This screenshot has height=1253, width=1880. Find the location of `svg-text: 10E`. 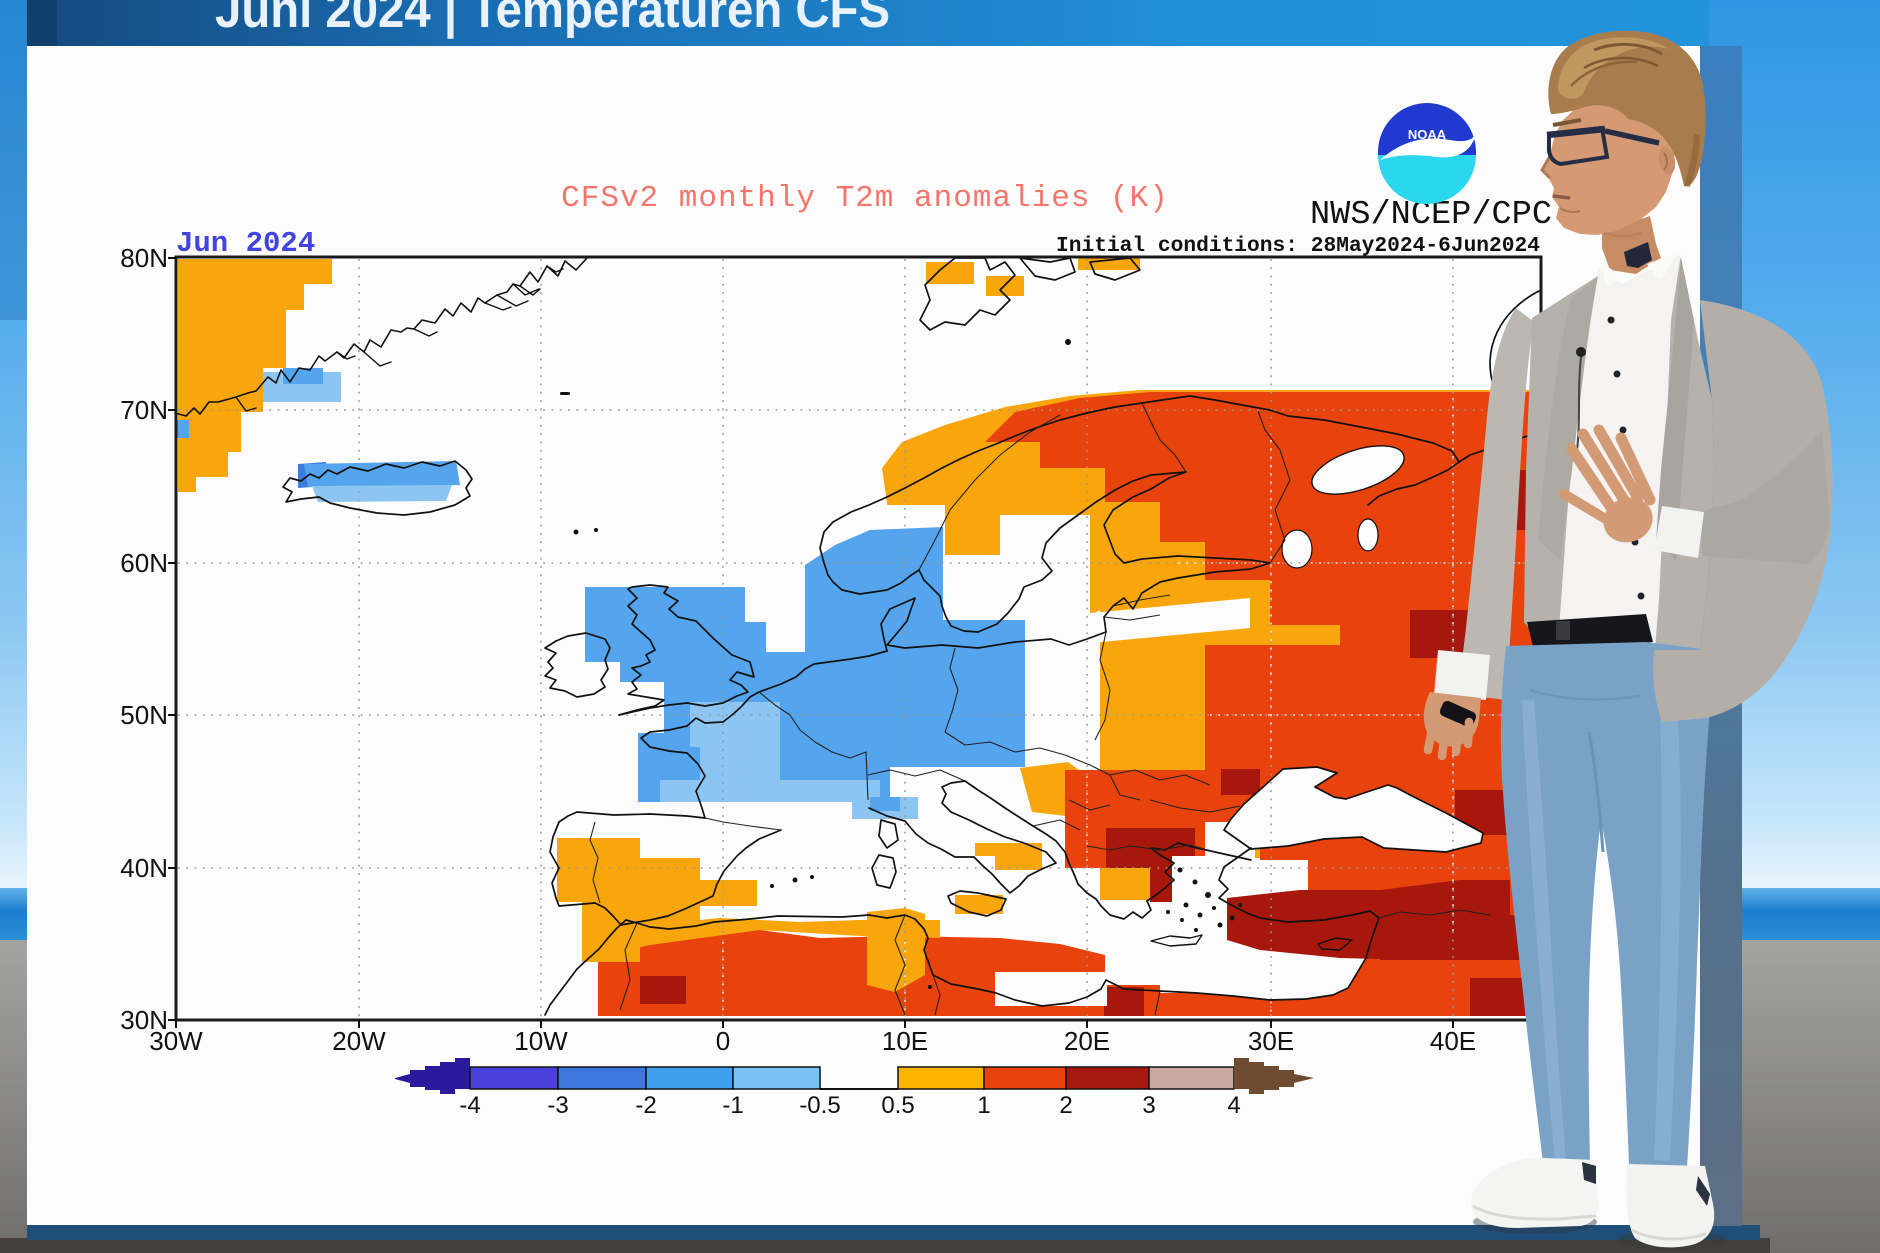

svg-text: 10E is located at coordinates (905, 1041).